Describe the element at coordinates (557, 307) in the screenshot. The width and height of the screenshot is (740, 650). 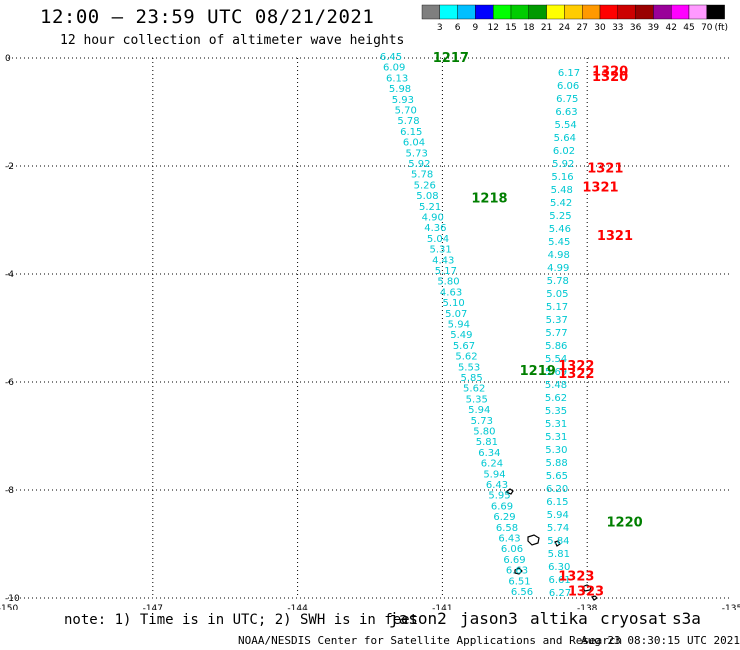
I see `swh-value: 5.17` at that location.